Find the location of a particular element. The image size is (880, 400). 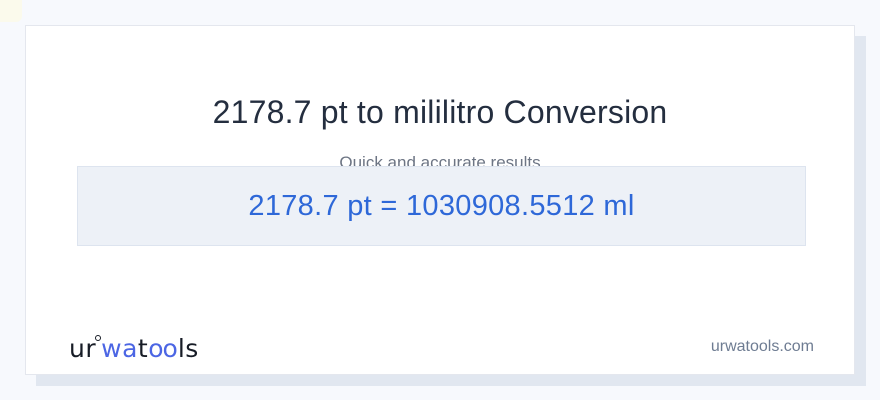

conversion-result-text: 2178.7 pt = 1030908.5512 ml is located at coordinates (441, 205).